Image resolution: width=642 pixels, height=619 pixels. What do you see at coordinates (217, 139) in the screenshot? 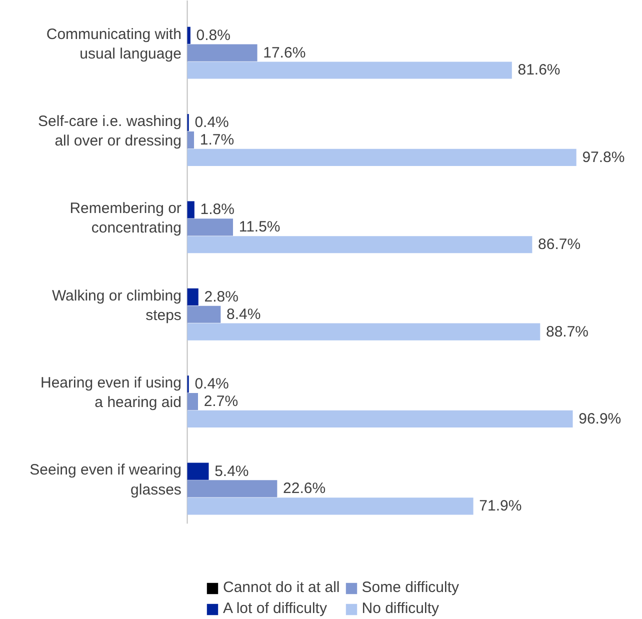
I see `data-label: 1.7%` at bounding box center [217, 139].